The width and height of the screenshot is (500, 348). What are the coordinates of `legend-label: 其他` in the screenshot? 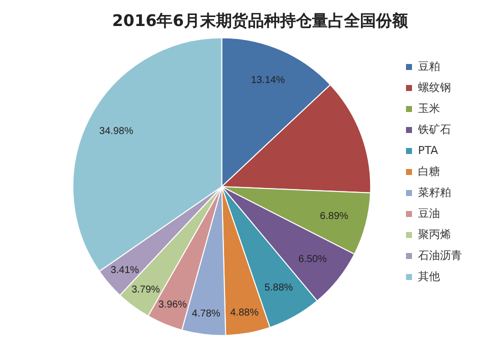 It's located at (429, 276).